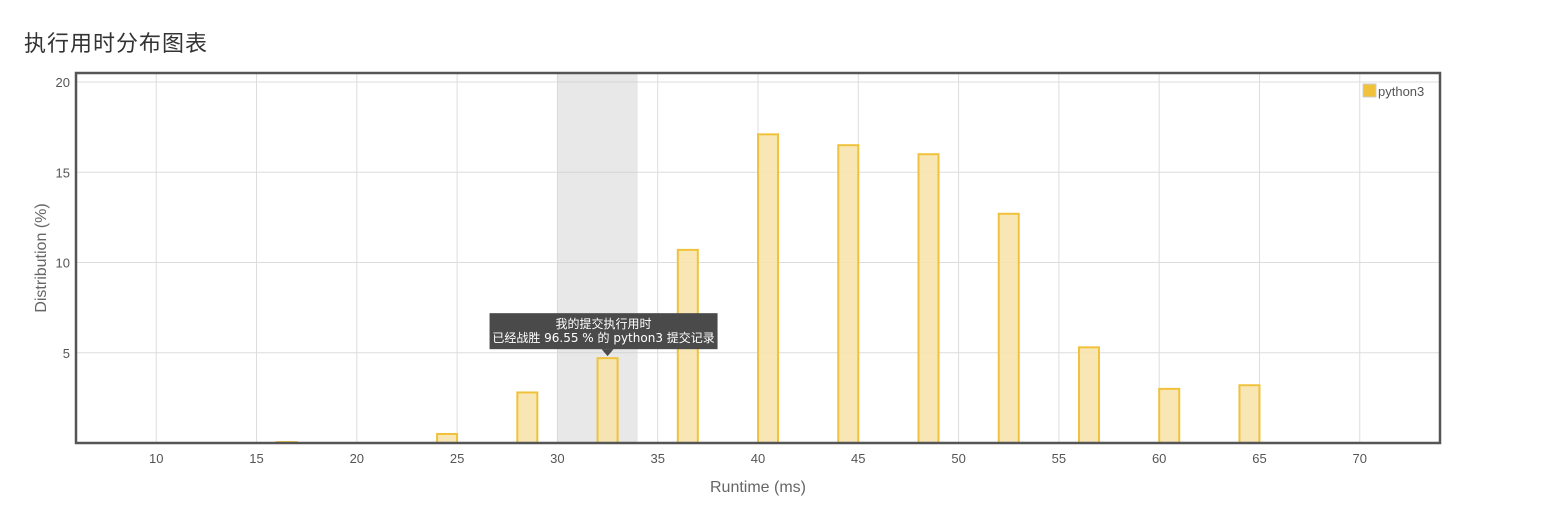 This screenshot has height=507, width=1563. Describe the element at coordinates (116, 44) in the screenshot. I see `page-title: 执行用时分布图表` at that location.